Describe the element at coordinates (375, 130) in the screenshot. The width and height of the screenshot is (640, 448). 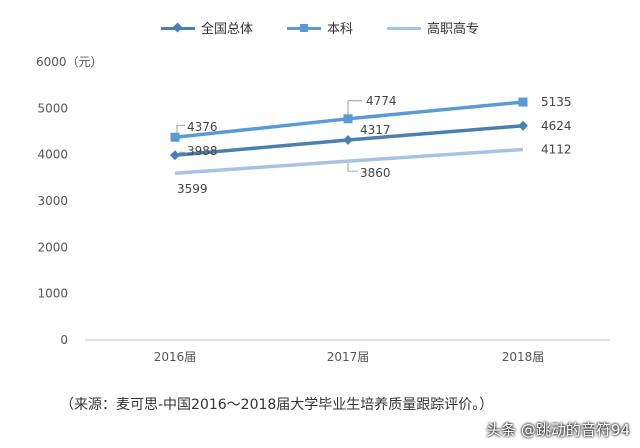
I see `data-label: 4317` at that location.